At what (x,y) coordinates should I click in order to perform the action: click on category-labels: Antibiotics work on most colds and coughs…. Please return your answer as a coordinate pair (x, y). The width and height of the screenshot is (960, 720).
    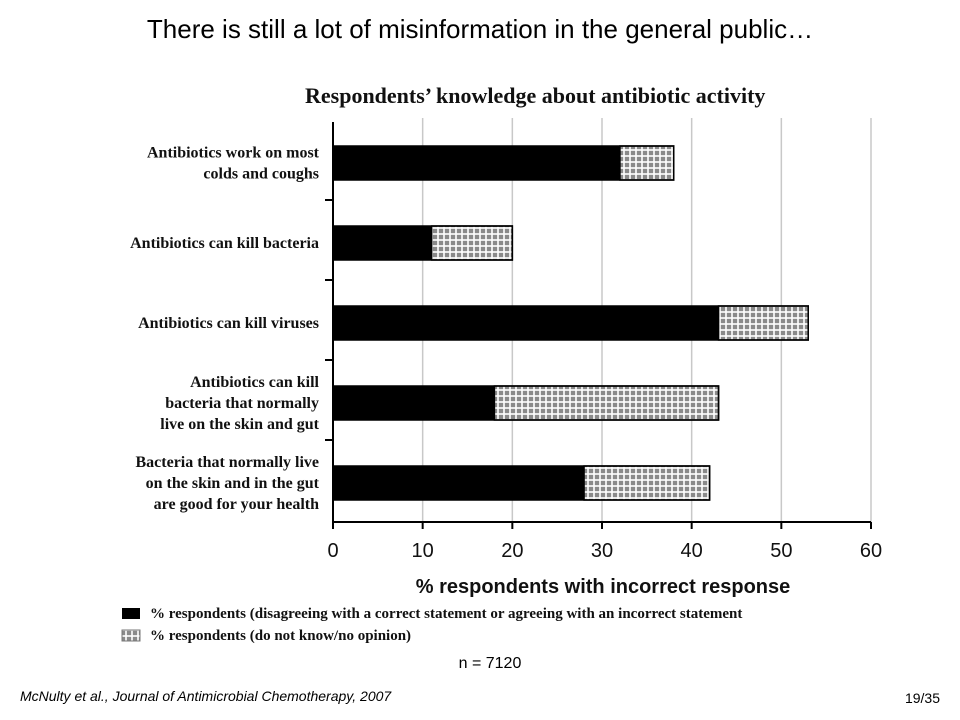
    Looking at the image, I should click on (225, 329).